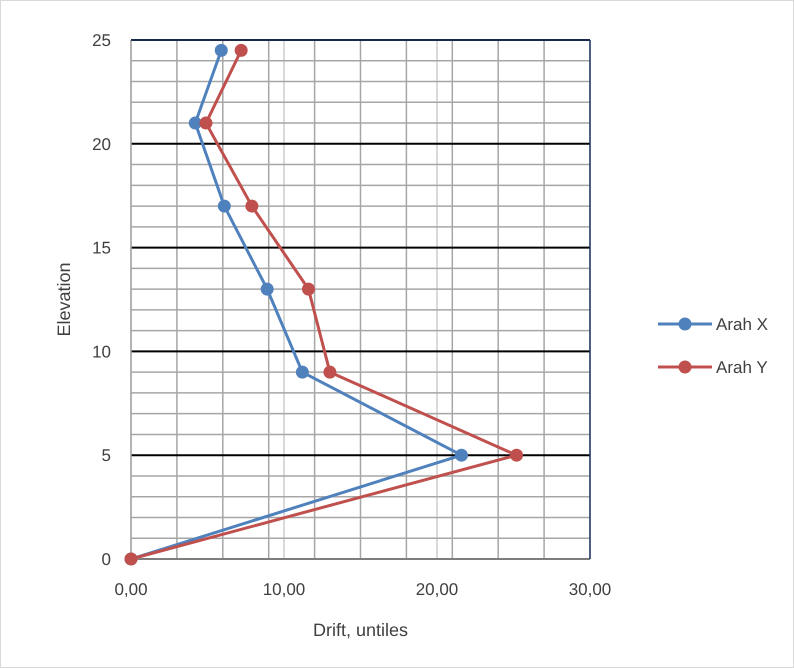  What do you see at coordinates (742, 367) in the screenshot?
I see `legend-label: Arah Y` at bounding box center [742, 367].